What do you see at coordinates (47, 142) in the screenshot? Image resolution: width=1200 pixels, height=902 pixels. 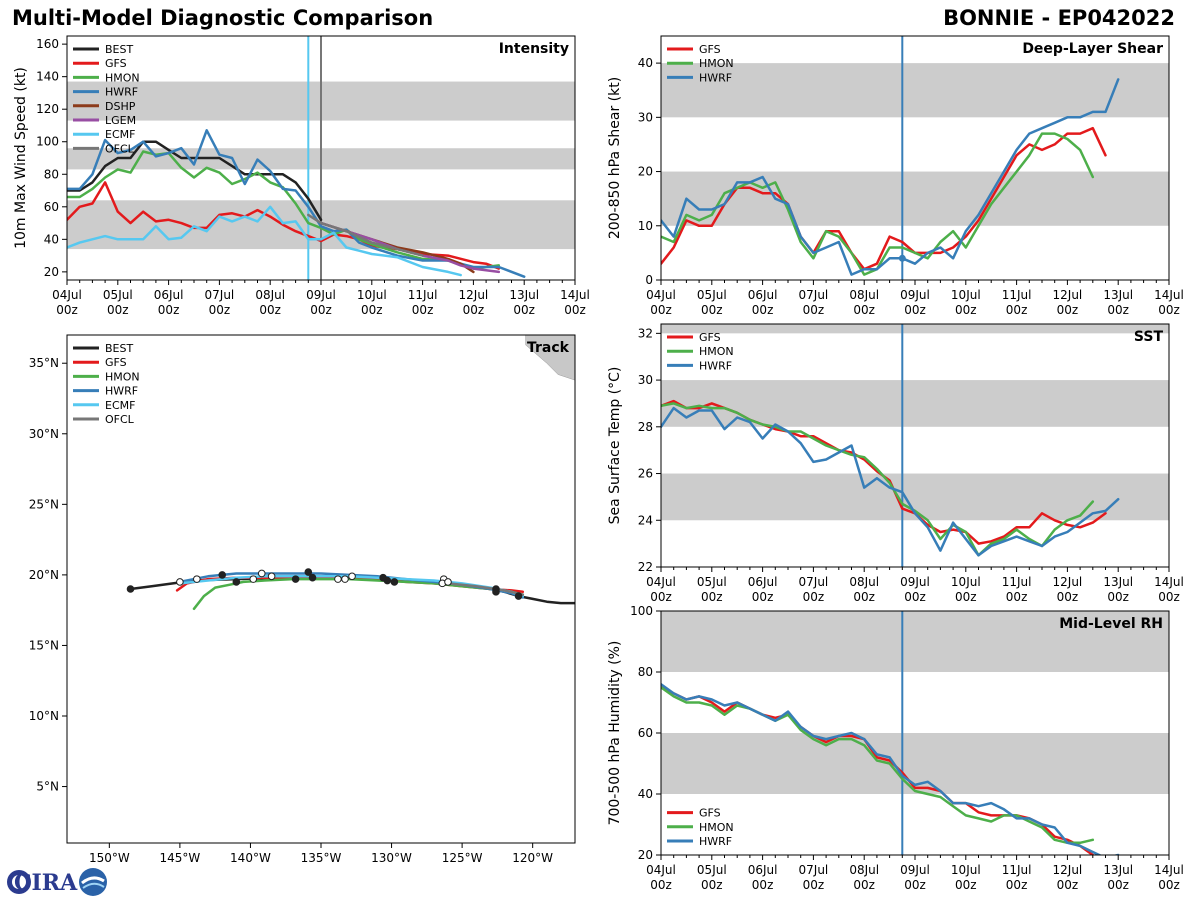 I see `y-tick-label: 100` at bounding box center [47, 142].